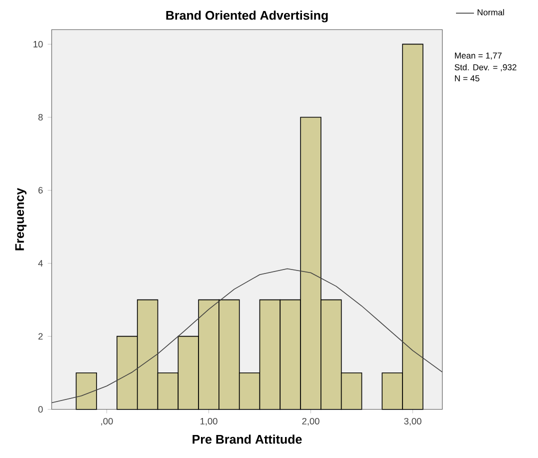 The height and width of the screenshot is (458, 538). What do you see at coordinates (485, 68) in the screenshot?
I see `text: Std. Dev. = ,932` at bounding box center [485, 68].